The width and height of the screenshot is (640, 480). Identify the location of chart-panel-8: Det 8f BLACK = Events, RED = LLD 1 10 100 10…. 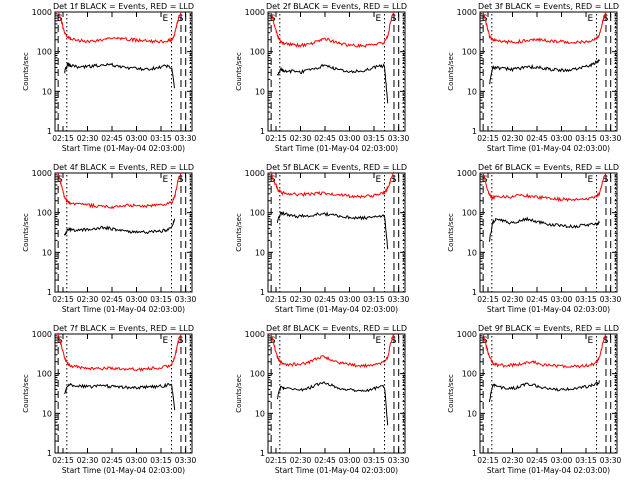
(322, 399).